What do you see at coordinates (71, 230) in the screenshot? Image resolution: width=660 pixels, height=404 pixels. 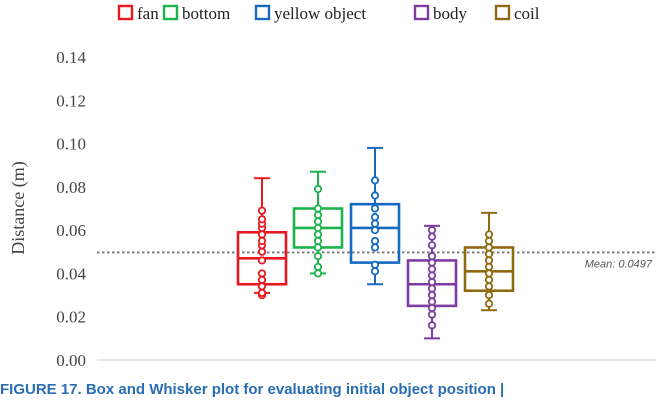 I see `y-tick-label: 0.06` at bounding box center [71, 230].